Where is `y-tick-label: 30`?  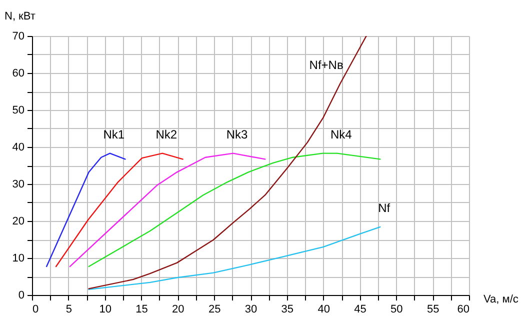 y-tick-label: 30 is located at coordinates (18, 184).